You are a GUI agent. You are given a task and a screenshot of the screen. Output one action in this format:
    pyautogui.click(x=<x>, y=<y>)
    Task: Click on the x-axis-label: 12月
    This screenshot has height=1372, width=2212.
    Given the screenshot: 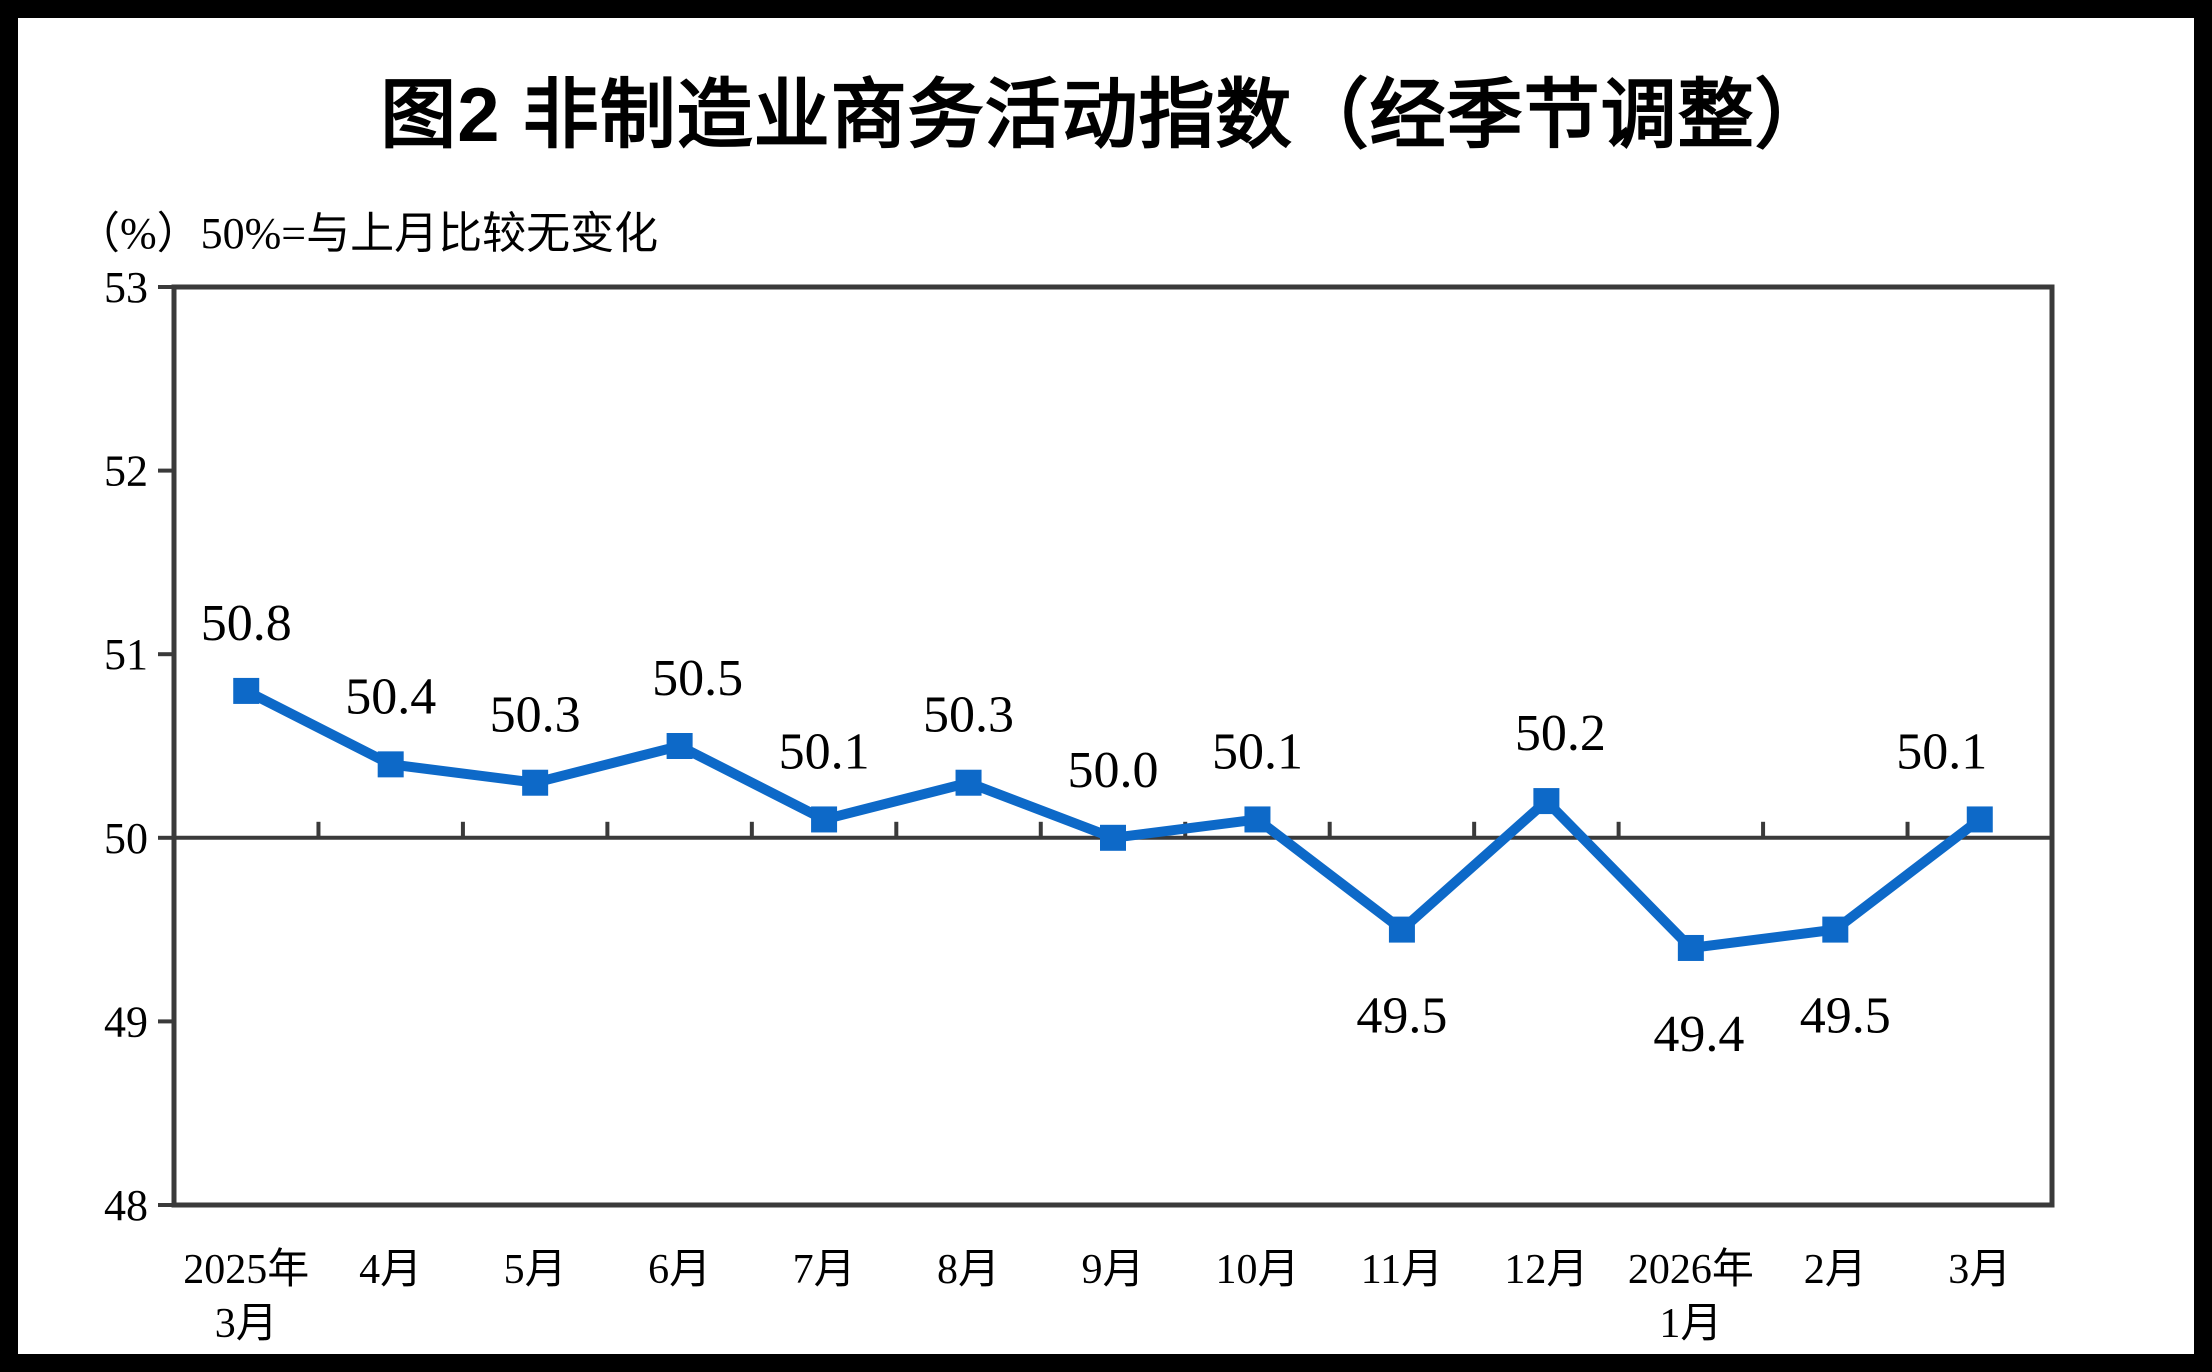 What is the action you would take?
    pyautogui.click(x=1546, y=1270)
    